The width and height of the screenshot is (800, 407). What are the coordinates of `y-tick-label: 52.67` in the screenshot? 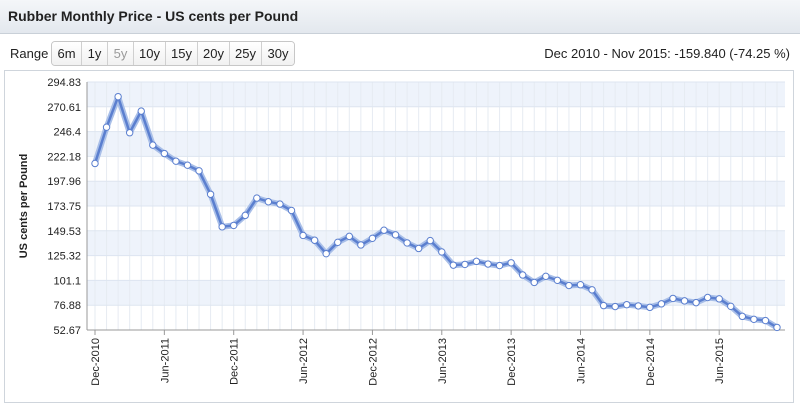 It's located at (67, 331).